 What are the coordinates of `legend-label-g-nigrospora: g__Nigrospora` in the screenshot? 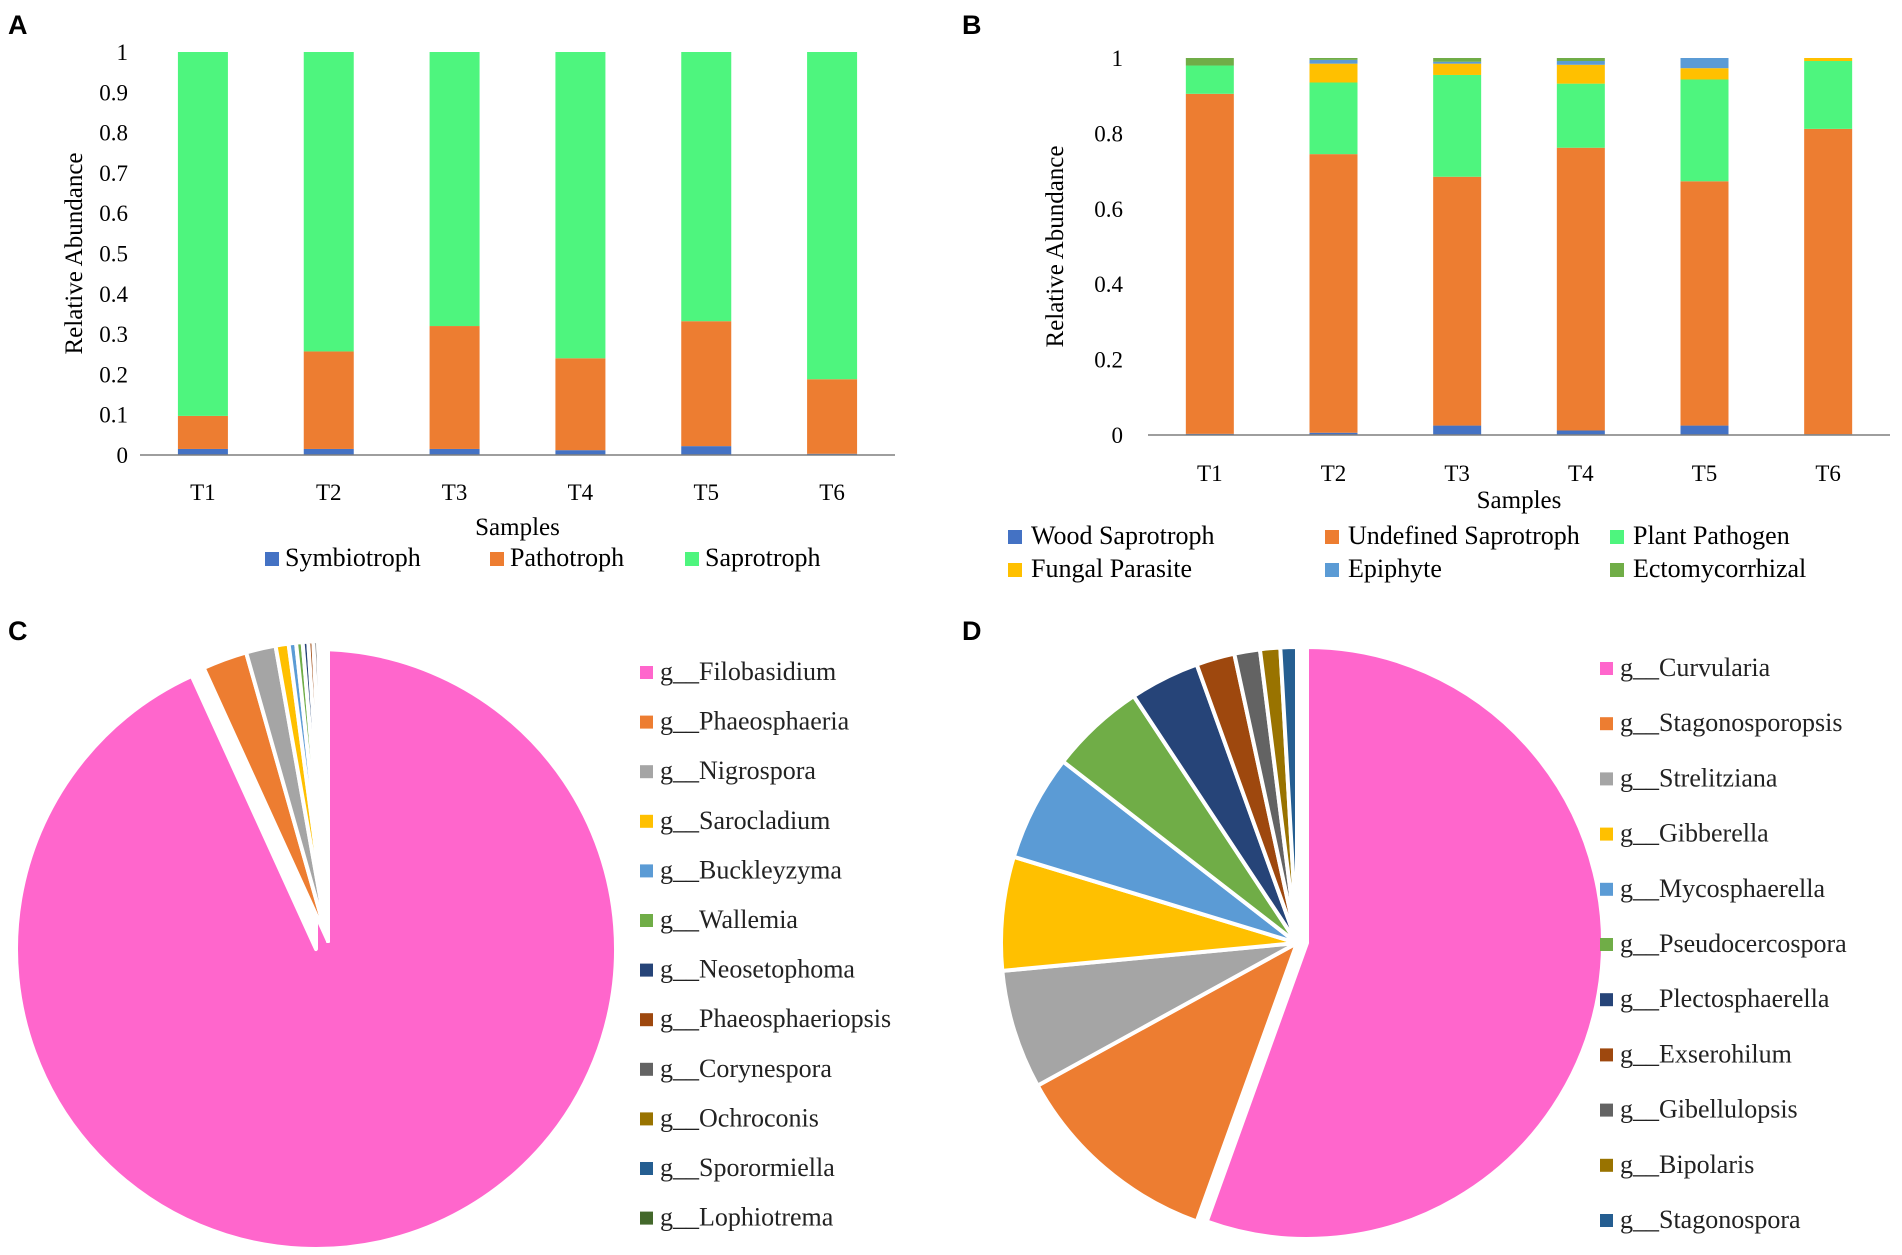 It's located at (738, 770).